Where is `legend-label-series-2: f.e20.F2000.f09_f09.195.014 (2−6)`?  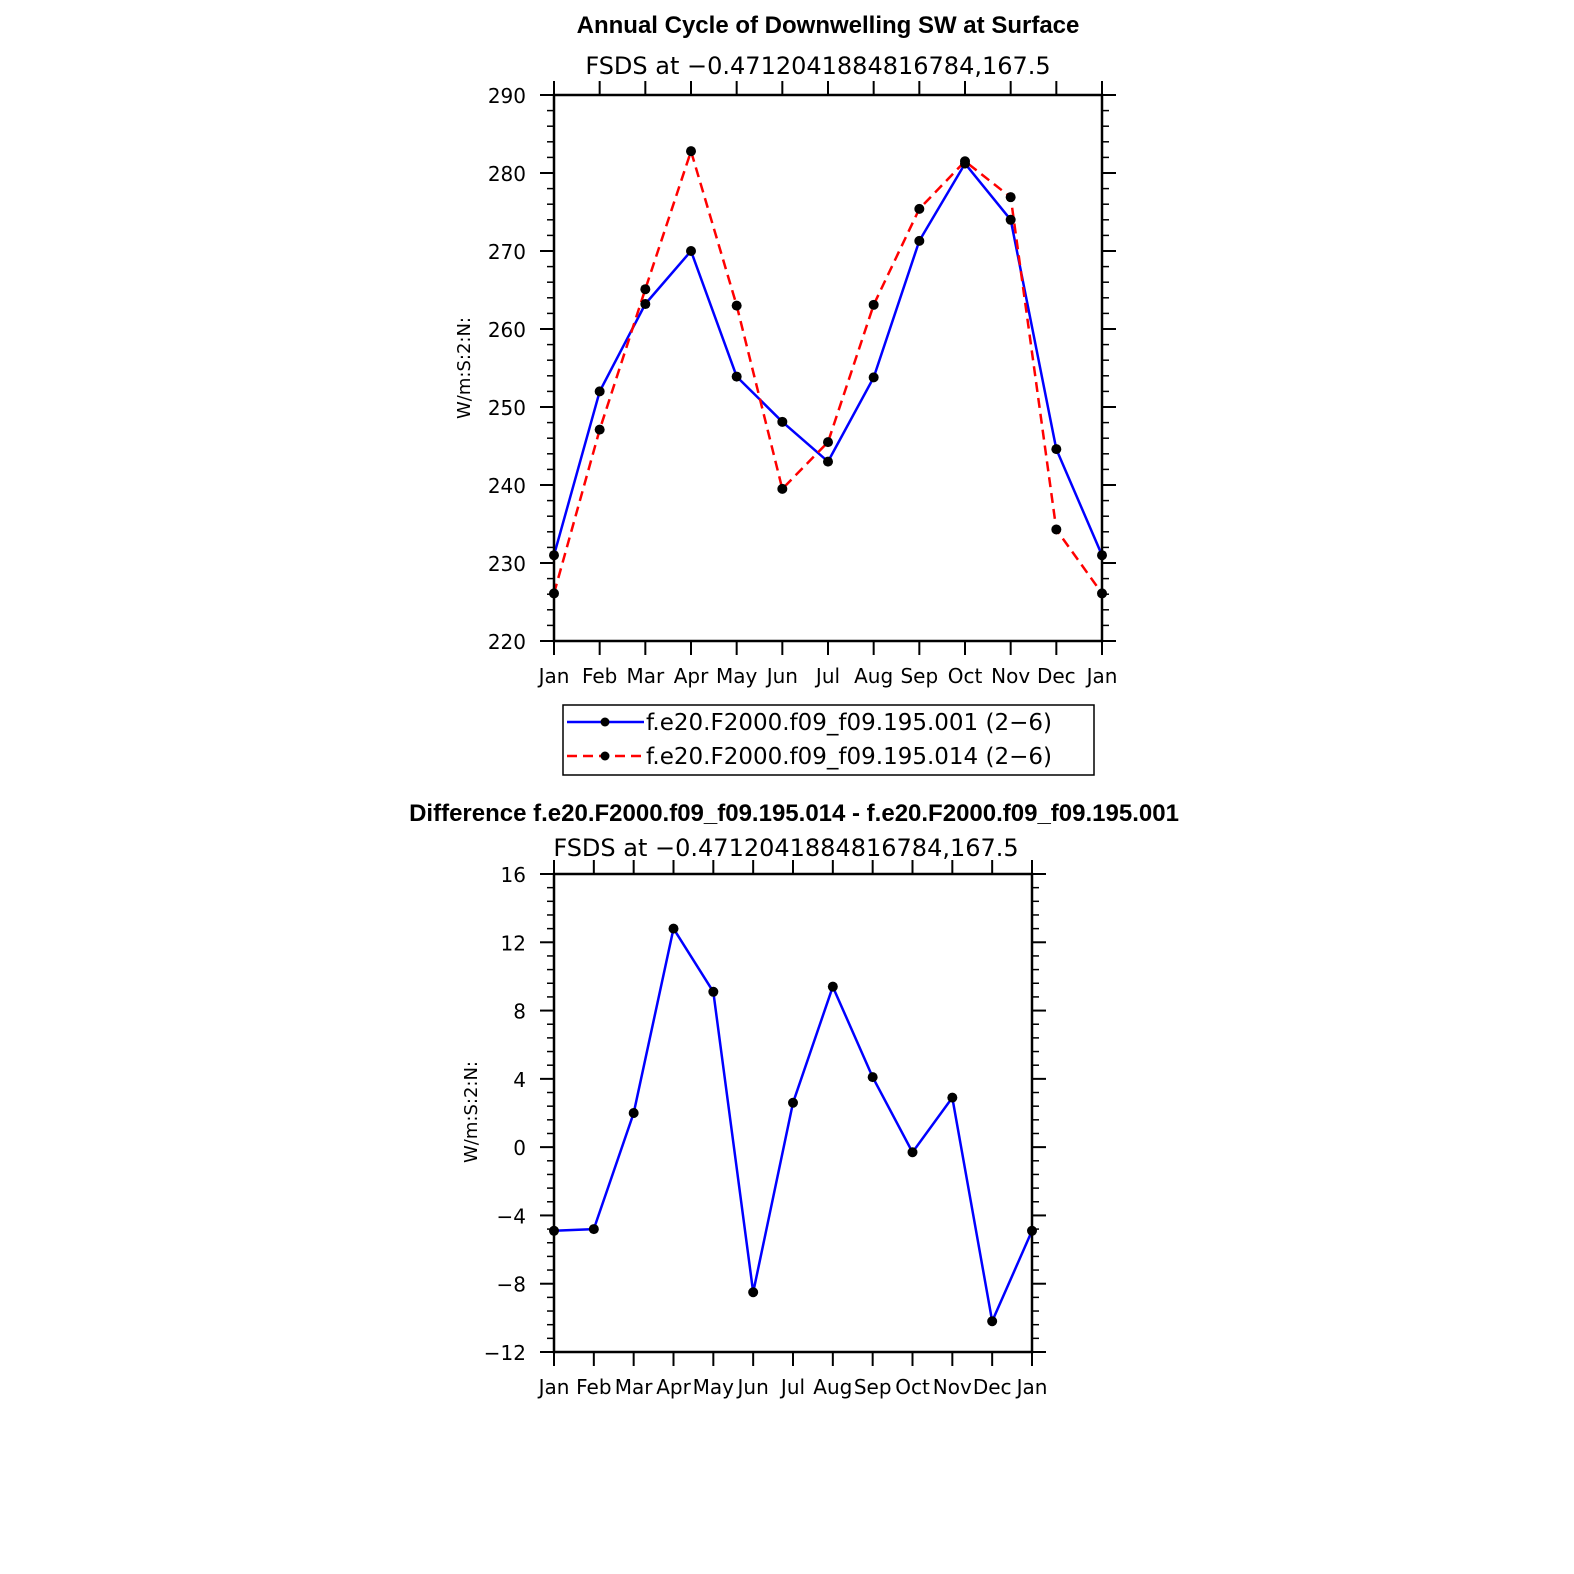 legend-label-series-2: f.e20.F2000.f09_f09.195.014 (2−6) is located at coordinates (849, 757).